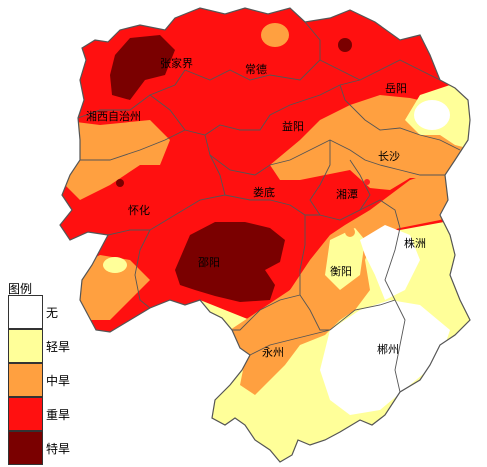  Describe the element at coordinates (110, 287) in the screenshot. I see `moderate-region-southwest` at that location.